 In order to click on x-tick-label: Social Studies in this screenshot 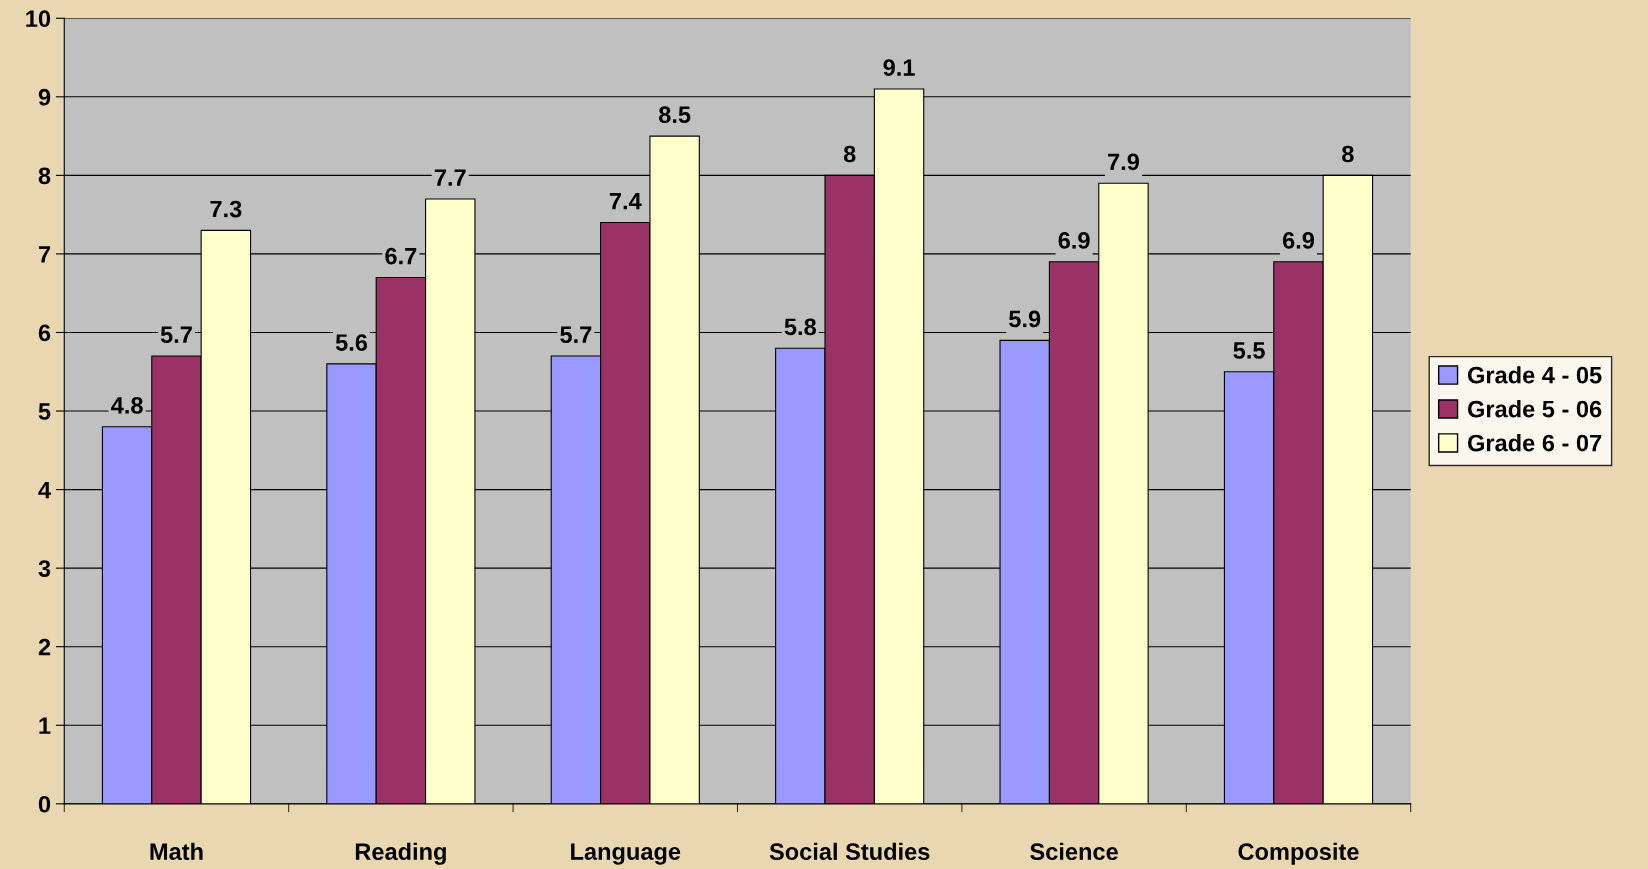, I will do `click(849, 851)`.